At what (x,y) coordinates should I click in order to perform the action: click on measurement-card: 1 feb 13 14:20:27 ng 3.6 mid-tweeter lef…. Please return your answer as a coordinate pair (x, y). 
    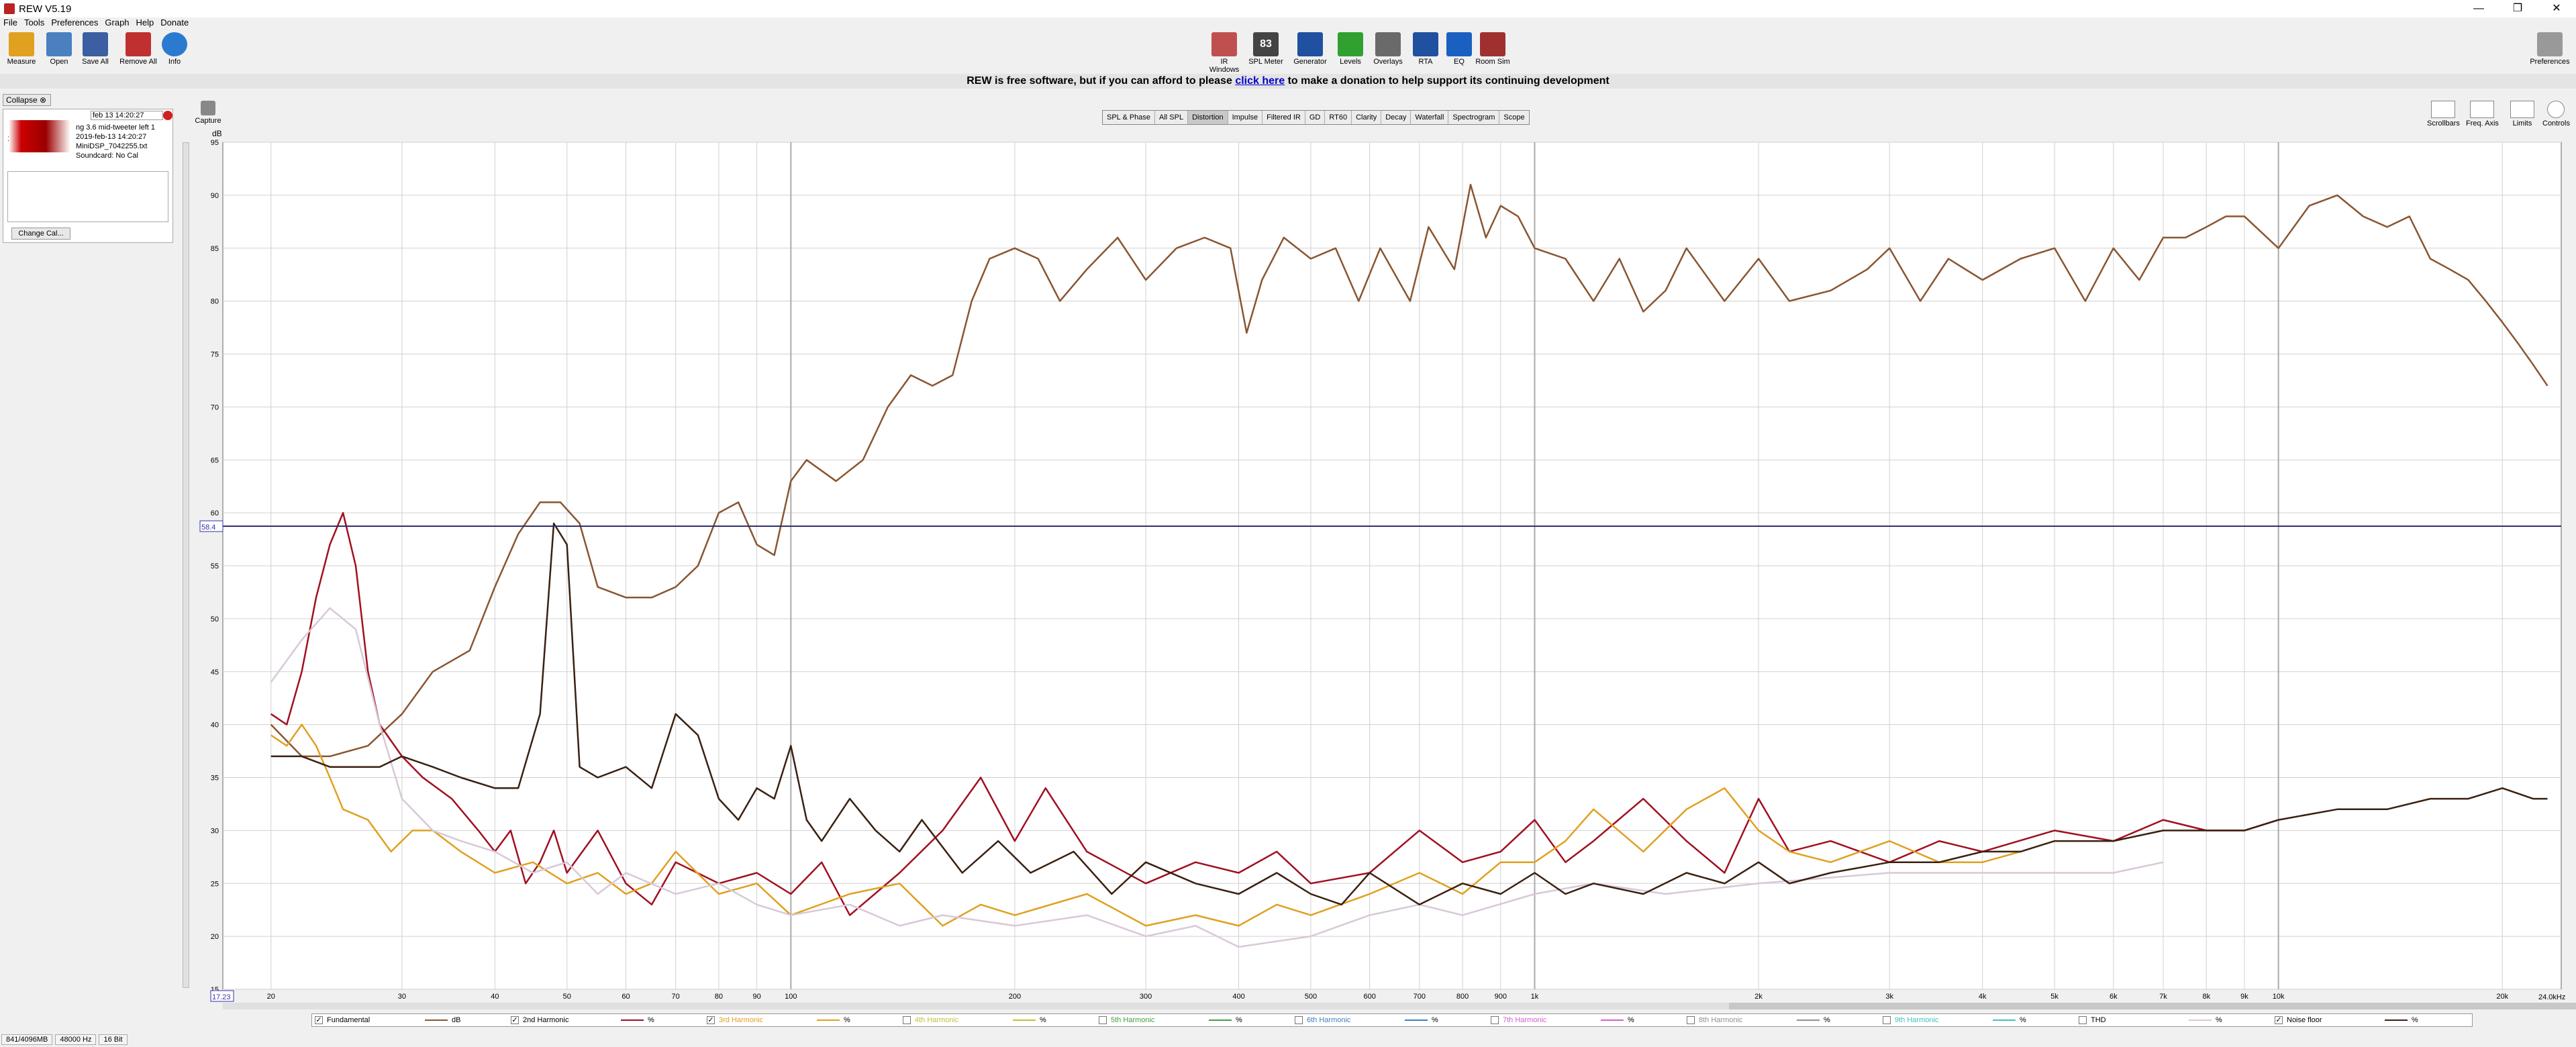
    Looking at the image, I should click on (88, 176).